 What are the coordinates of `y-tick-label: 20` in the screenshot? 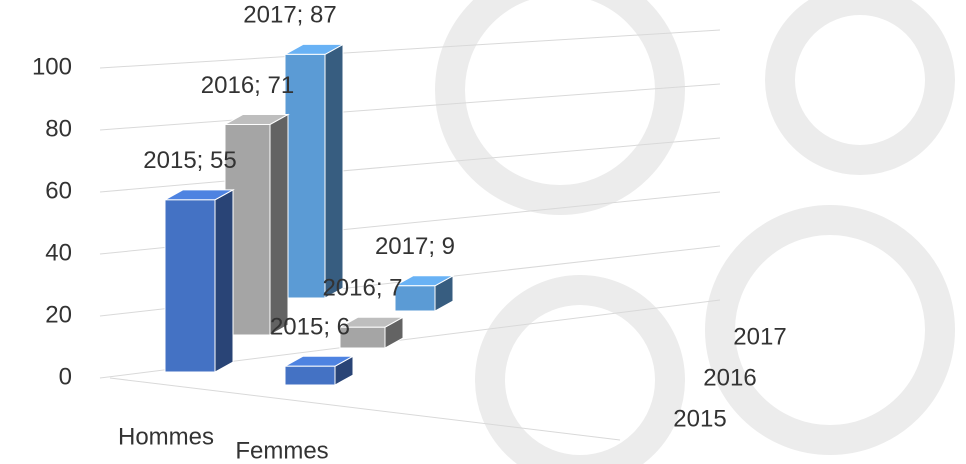 It's located at (58, 314).